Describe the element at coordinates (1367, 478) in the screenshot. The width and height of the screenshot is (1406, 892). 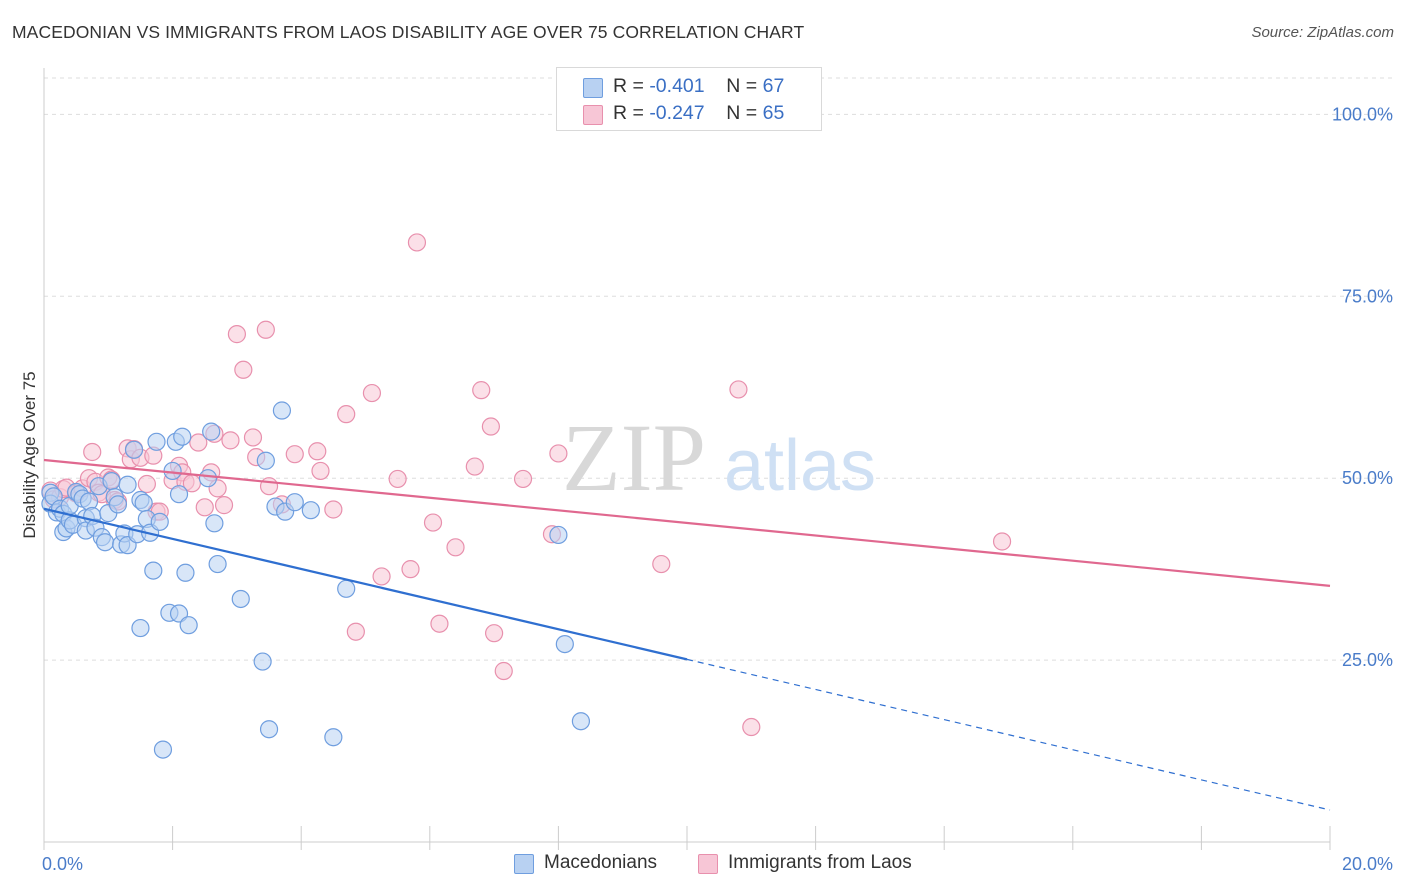
I see `y-tick-label: 50.0%` at that location.